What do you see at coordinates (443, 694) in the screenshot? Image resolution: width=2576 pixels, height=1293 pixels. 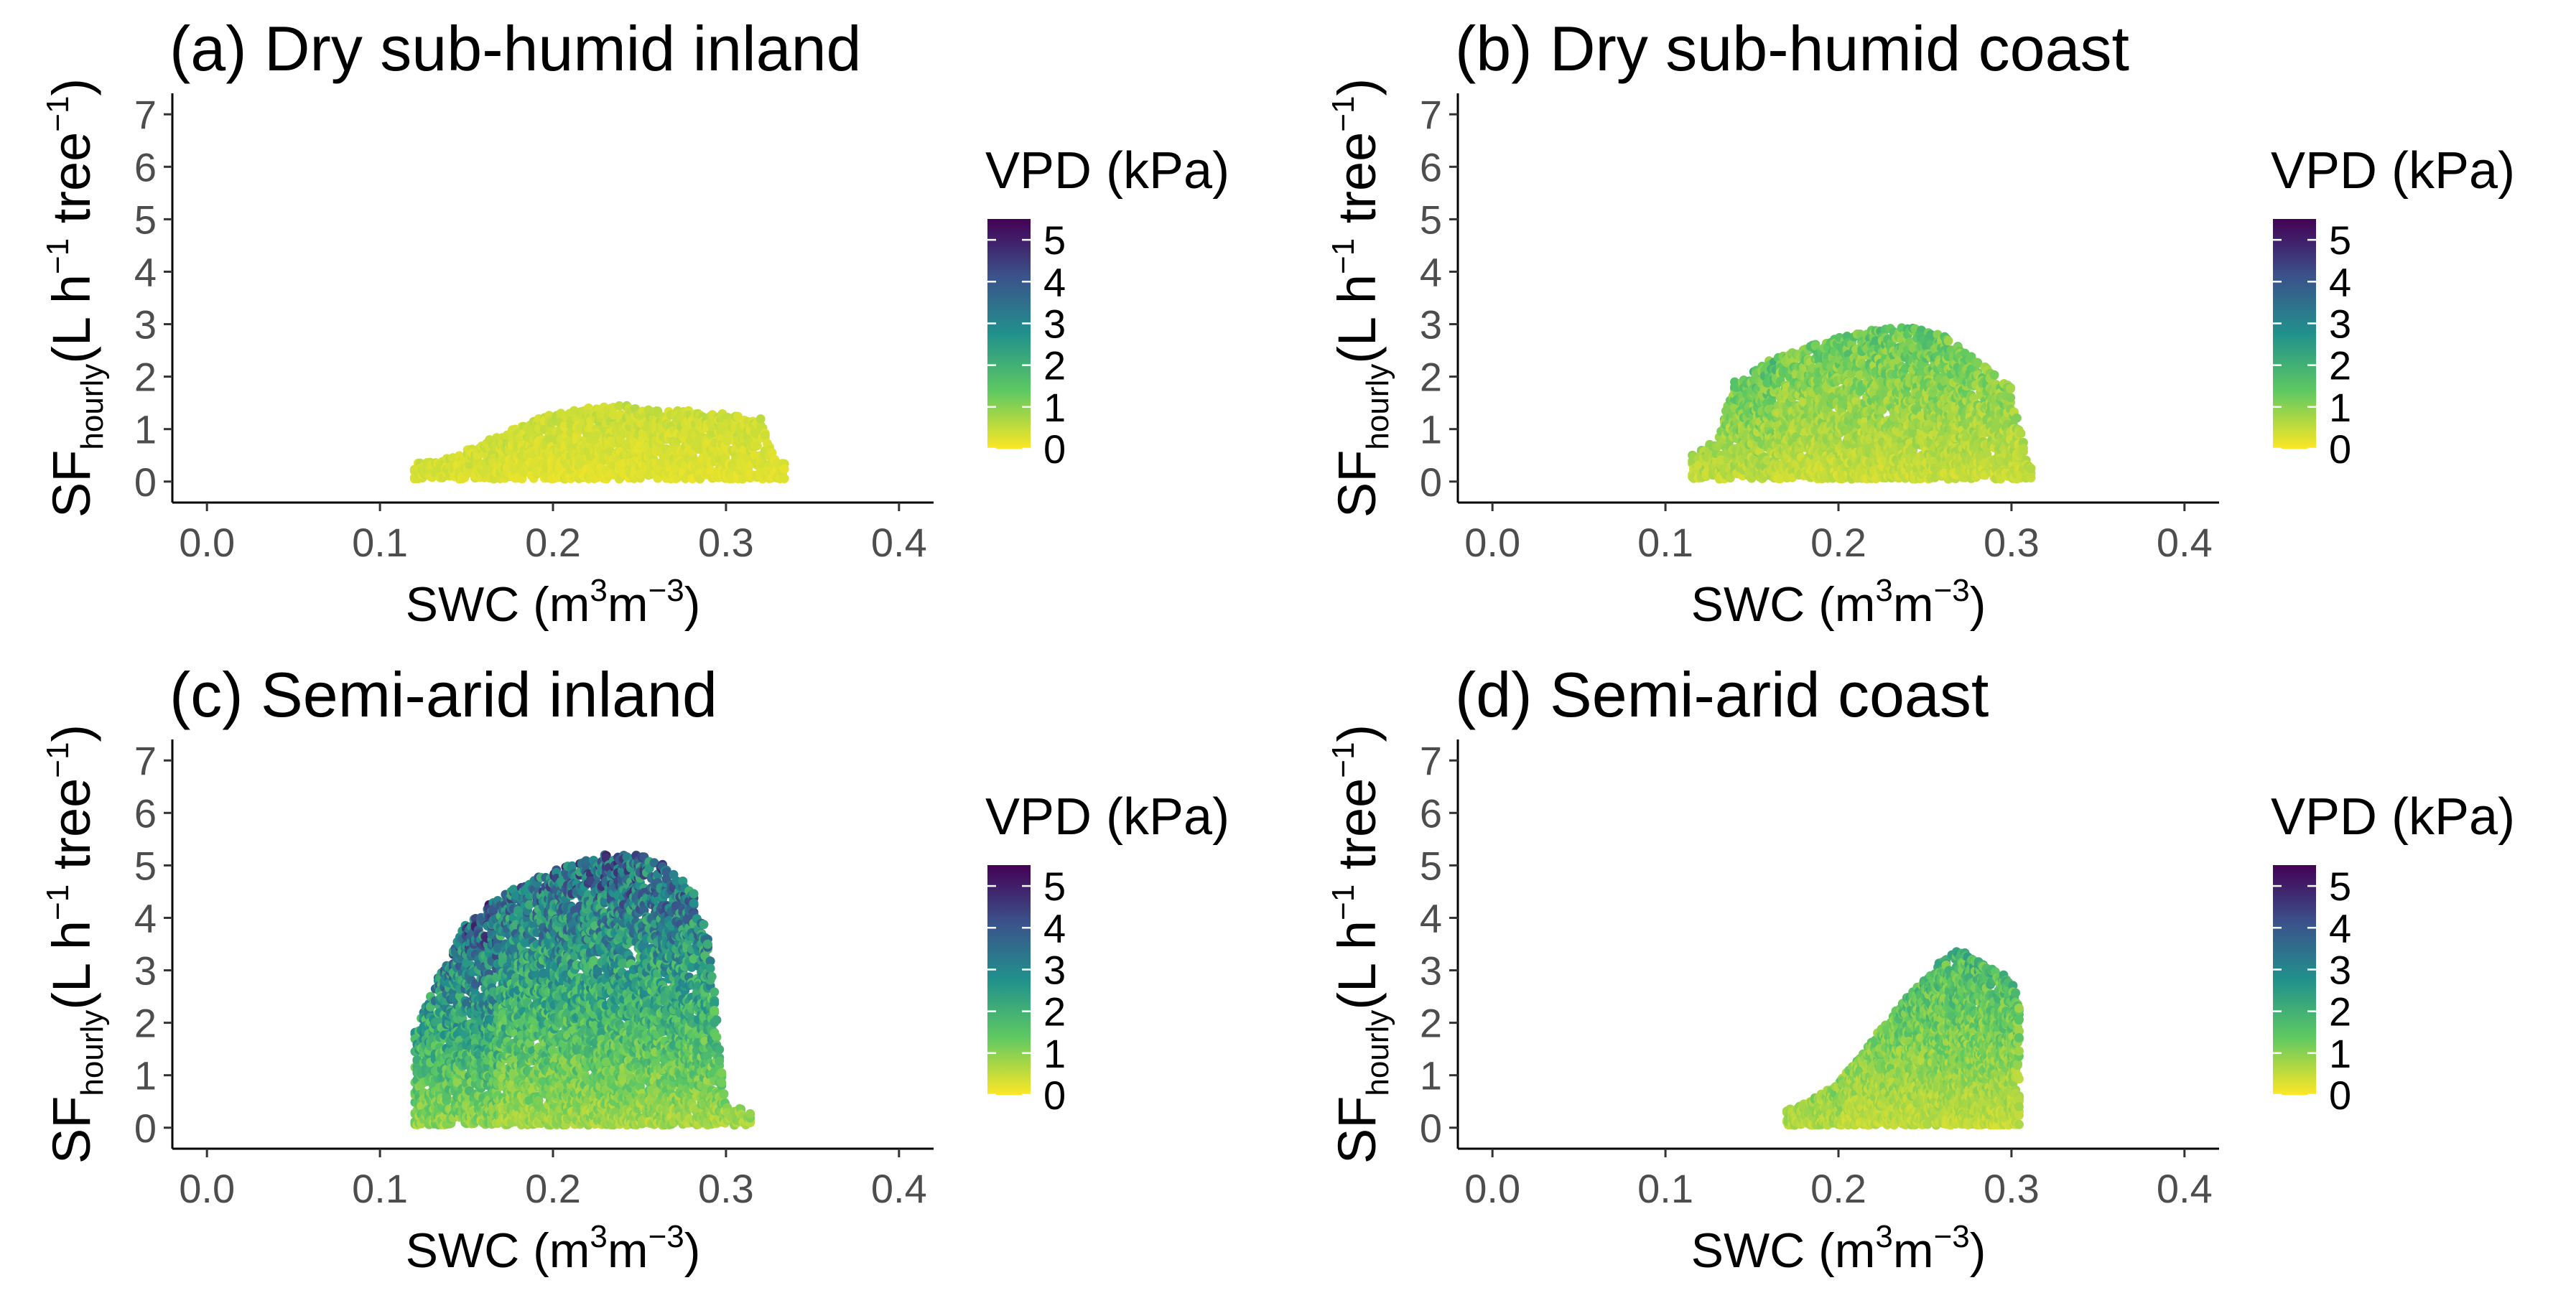 I see `panel-title: (c) Semi-arid inland` at bounding box center [443, 694].